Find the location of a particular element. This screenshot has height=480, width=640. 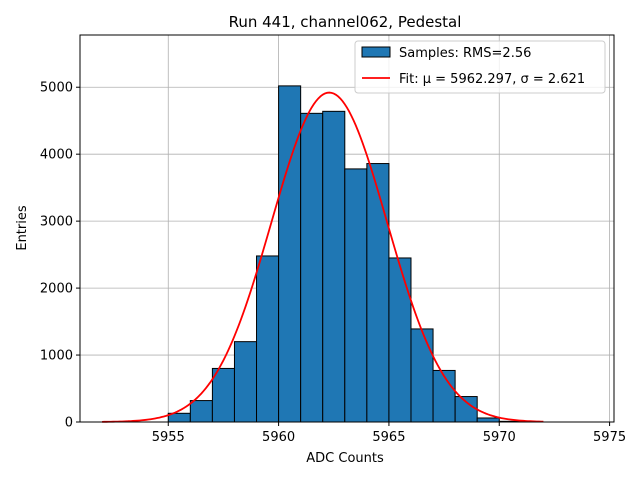

y-axis-ticks: 0 1000 2000 3000 4000 5000 is located at coordinates (60, 256).